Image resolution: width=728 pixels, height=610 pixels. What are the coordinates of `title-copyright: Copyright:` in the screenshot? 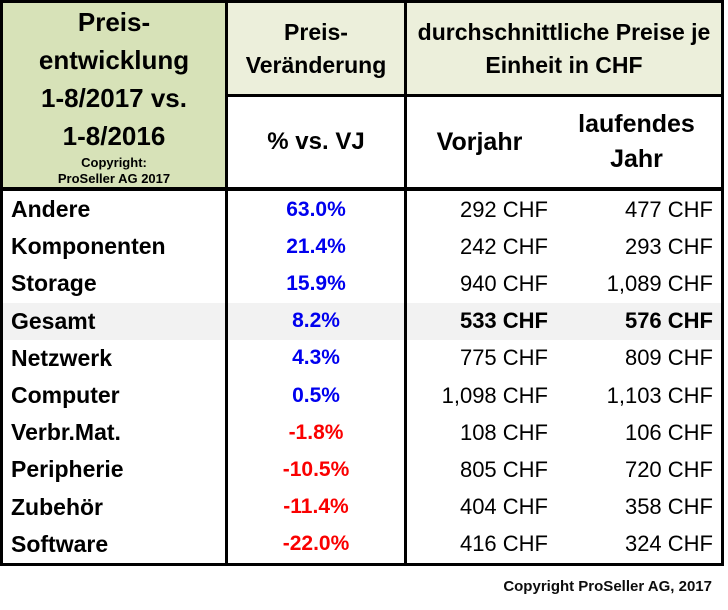 It's located at (114, 162).